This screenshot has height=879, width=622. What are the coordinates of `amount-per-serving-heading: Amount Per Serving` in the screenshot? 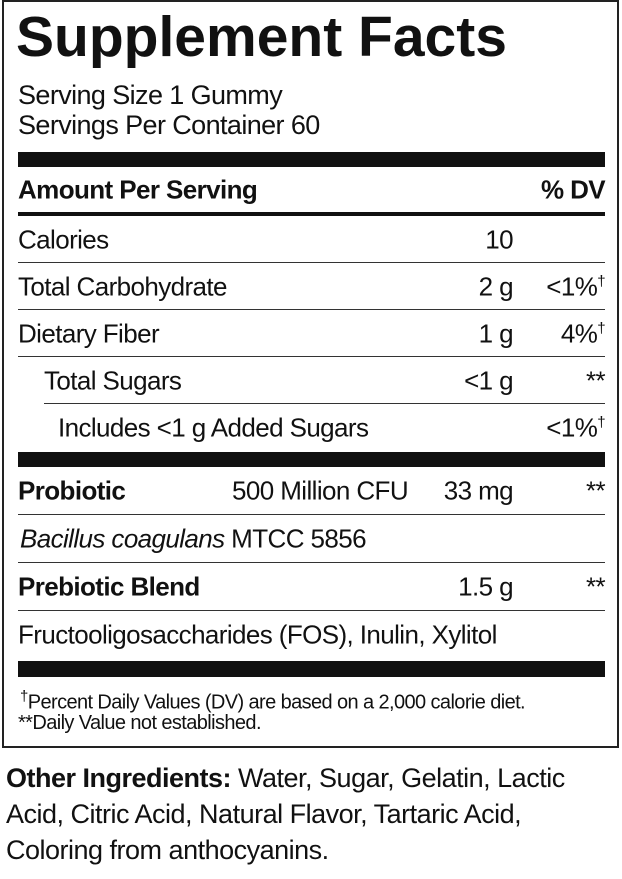 It's located at (138, 189).